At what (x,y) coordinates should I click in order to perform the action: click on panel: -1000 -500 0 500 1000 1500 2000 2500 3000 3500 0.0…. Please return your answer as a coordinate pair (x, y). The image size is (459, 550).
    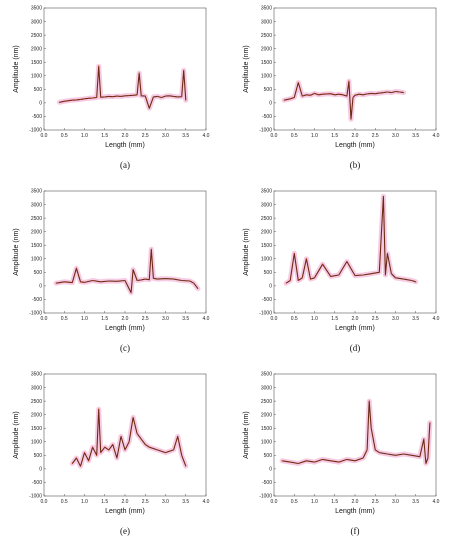
    Looking at the image, I should click on (341, 271).